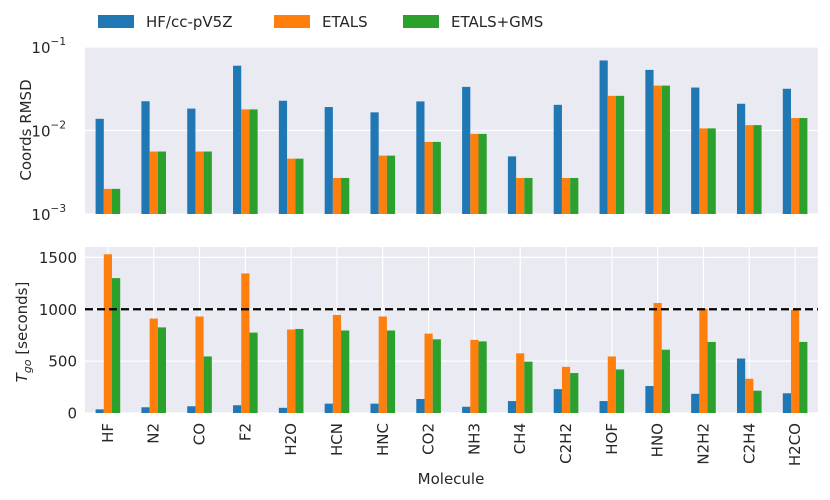 The width and height of the screenshot is (830, 500). I want to click on bottom-bar-nh3-etals-gms, so click(482, 377).